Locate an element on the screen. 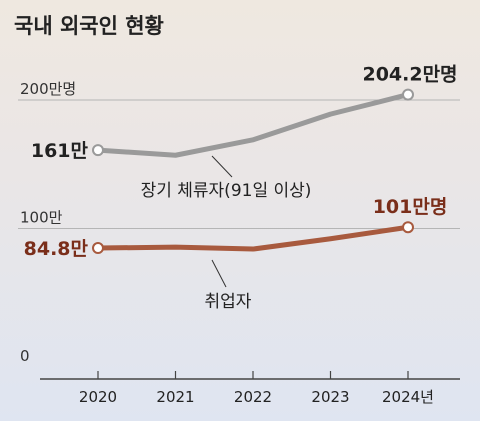  x-axis: 2020 2021 2022 2023 2024년 is located at coordinates (250, 388).